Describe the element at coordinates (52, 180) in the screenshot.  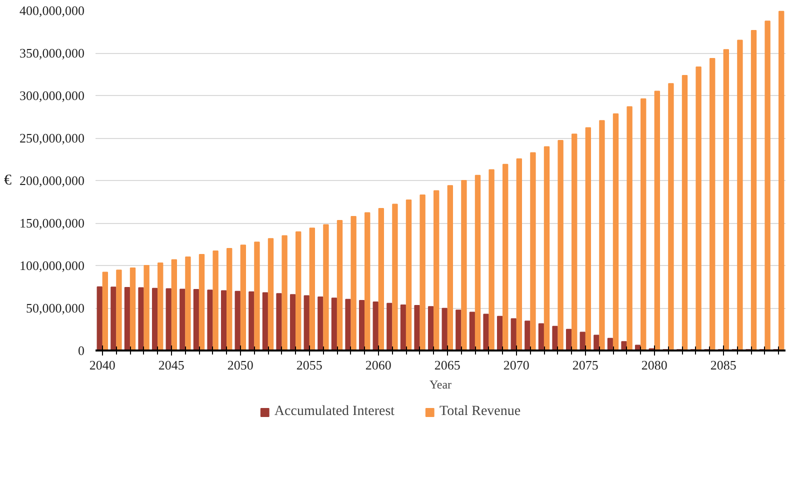
I see `y-tick-label: 200,000,000` at that location.